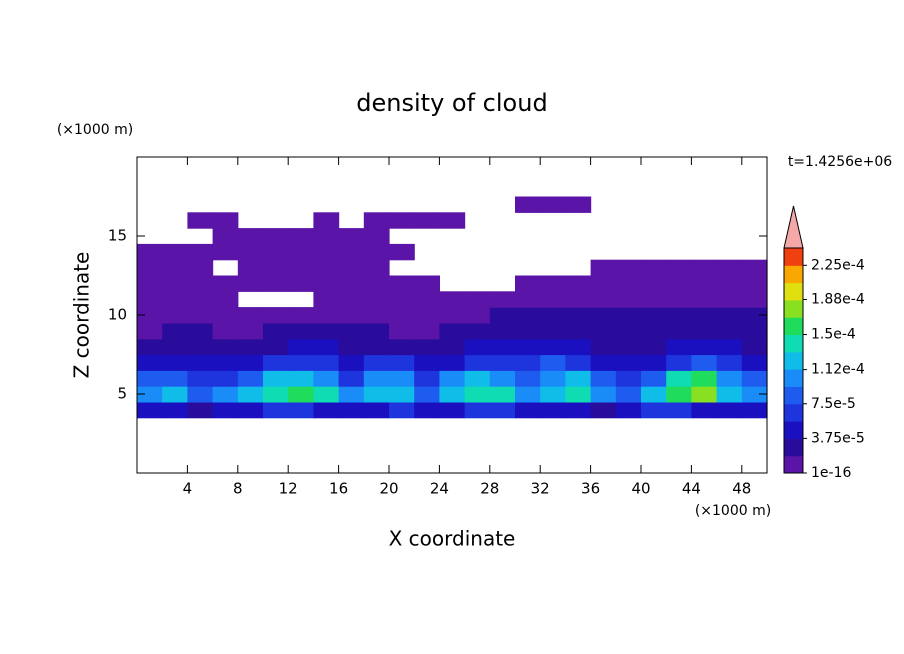 This screenshot has height=654, width=904. What do you see at coordinates (117, 236) in the screenshot?
I see `y-tick-label: 15` at bounding box center [117, 236].